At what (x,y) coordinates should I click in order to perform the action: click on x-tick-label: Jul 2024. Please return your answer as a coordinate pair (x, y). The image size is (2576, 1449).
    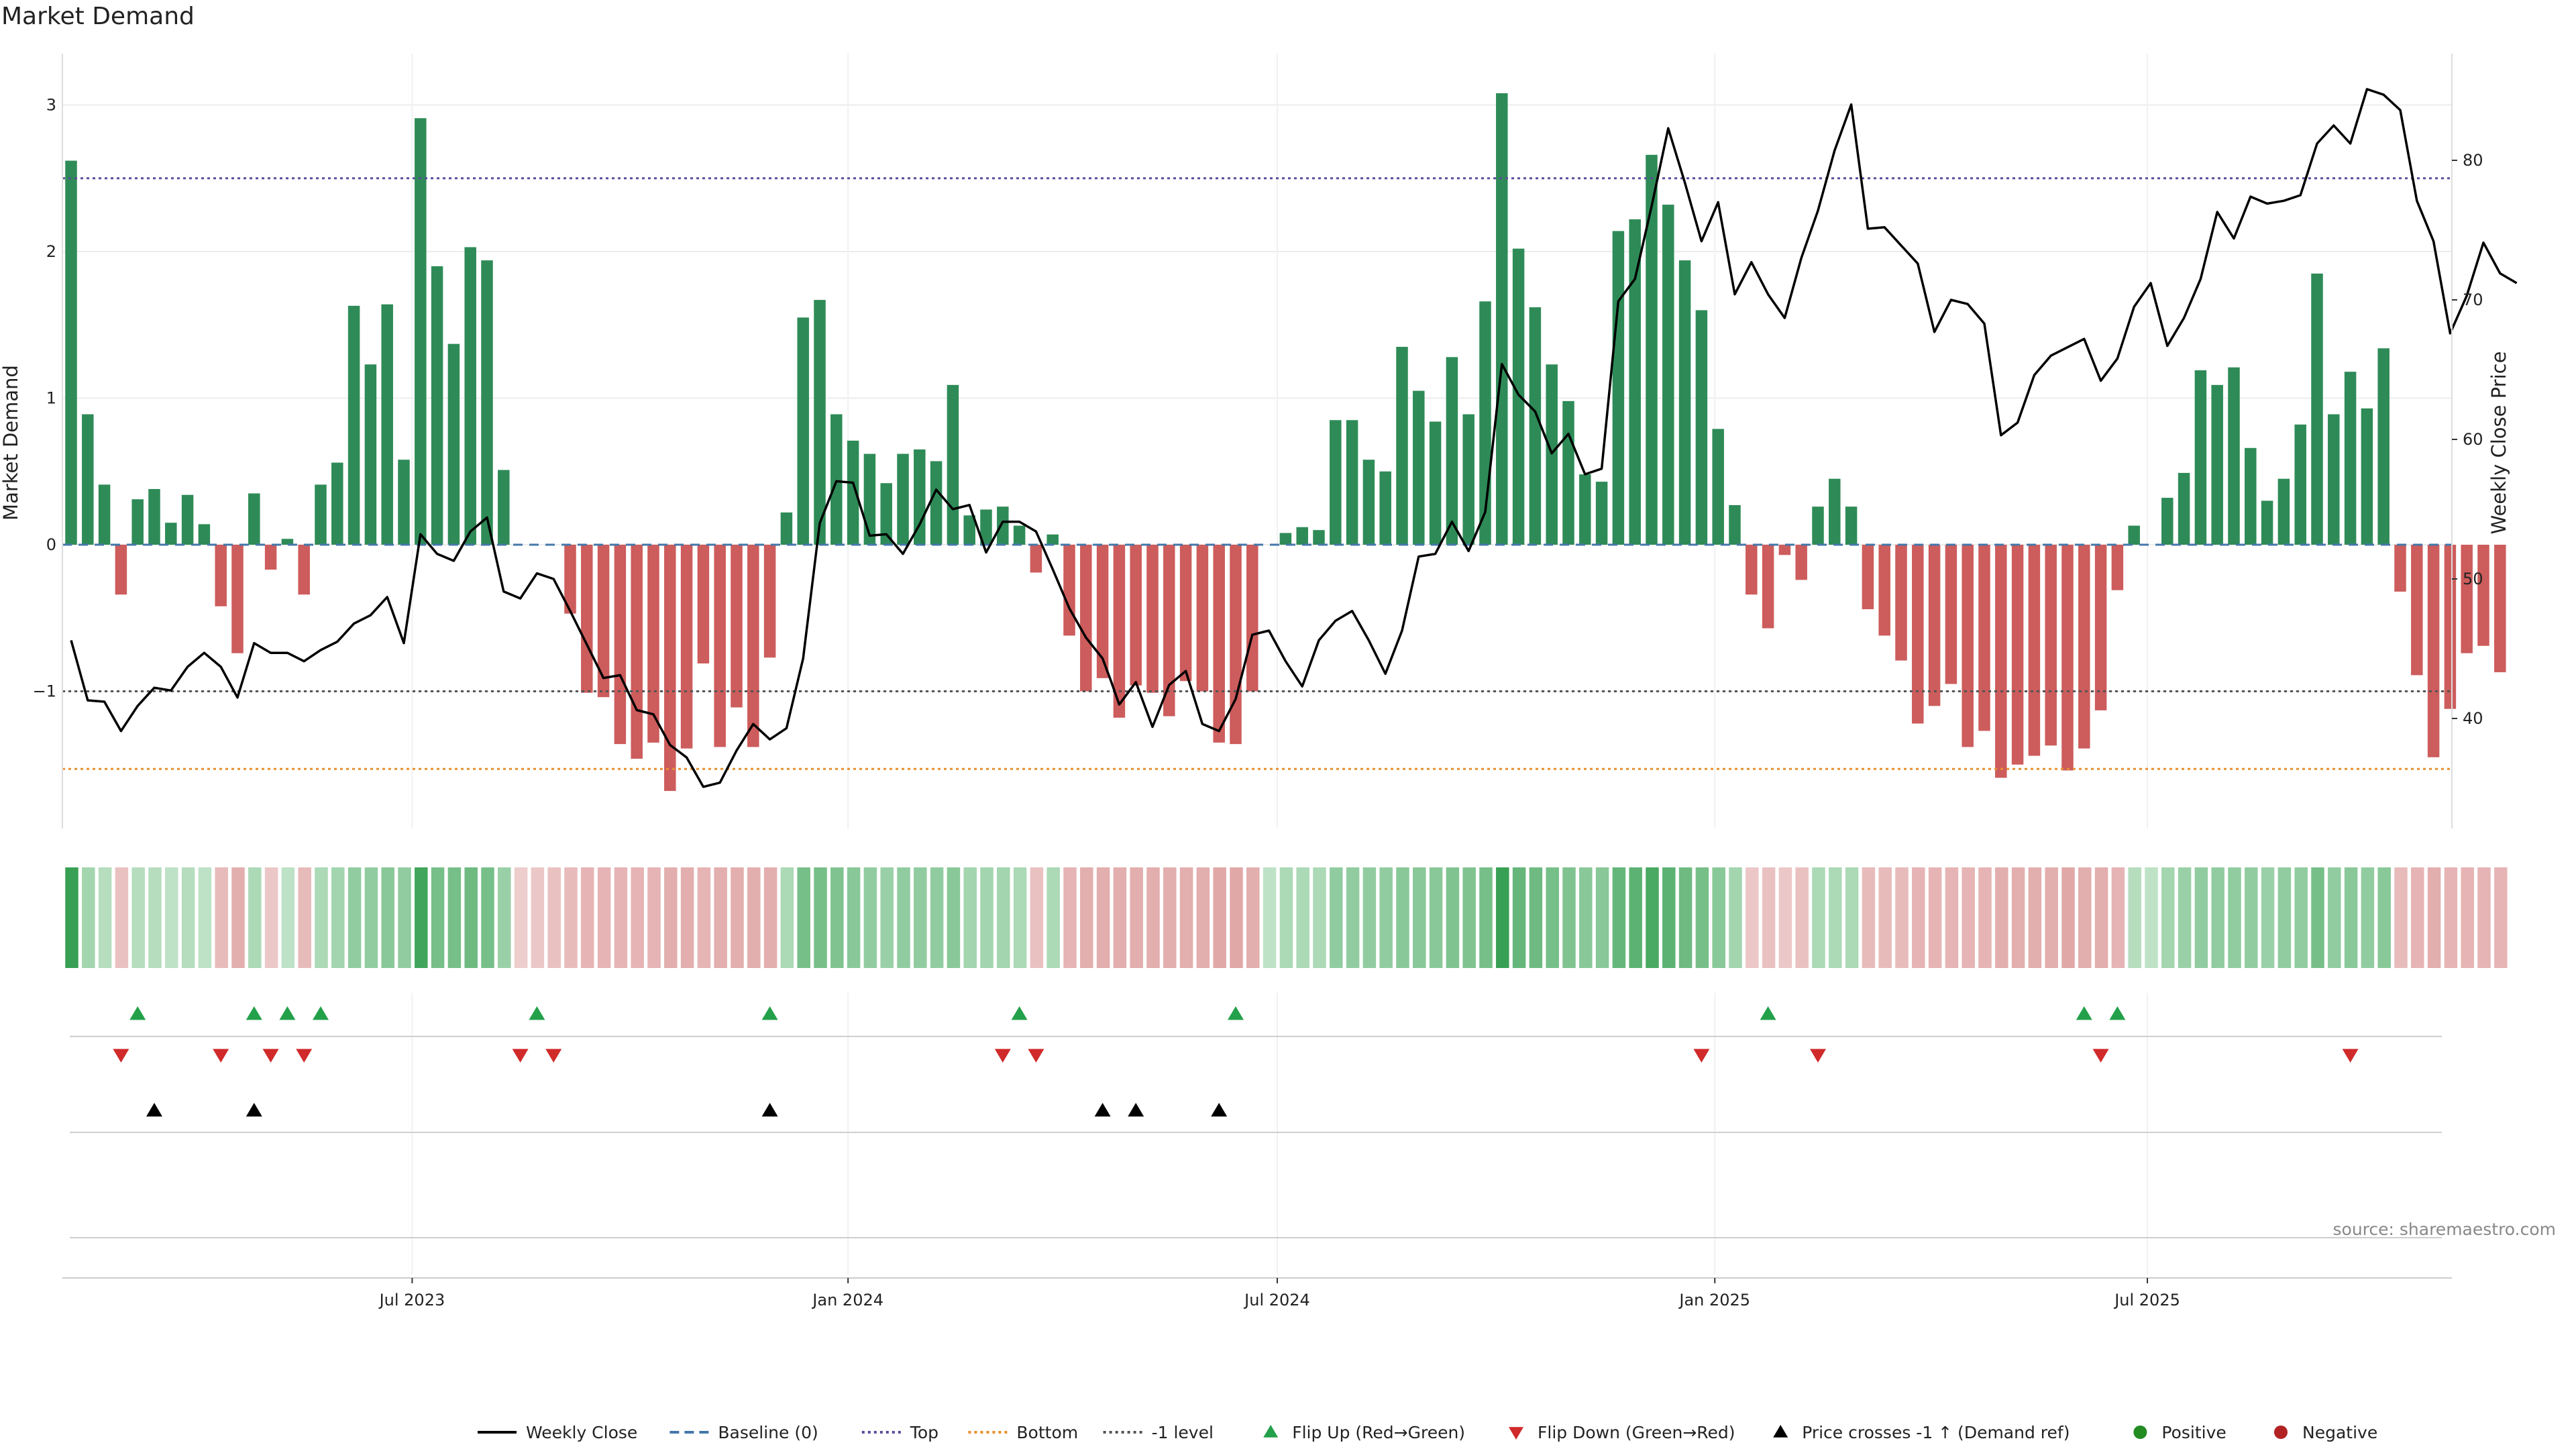
    Looking at the image, I should click on (1276, 1300).